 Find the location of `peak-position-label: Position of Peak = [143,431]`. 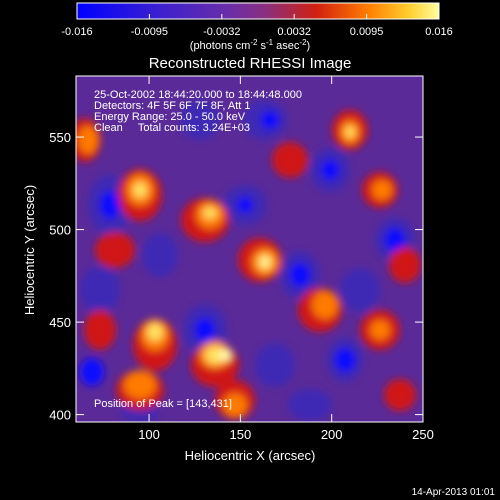

peak-position-label: Position of Peak = [143,431] is located at coordinates (163, 404).